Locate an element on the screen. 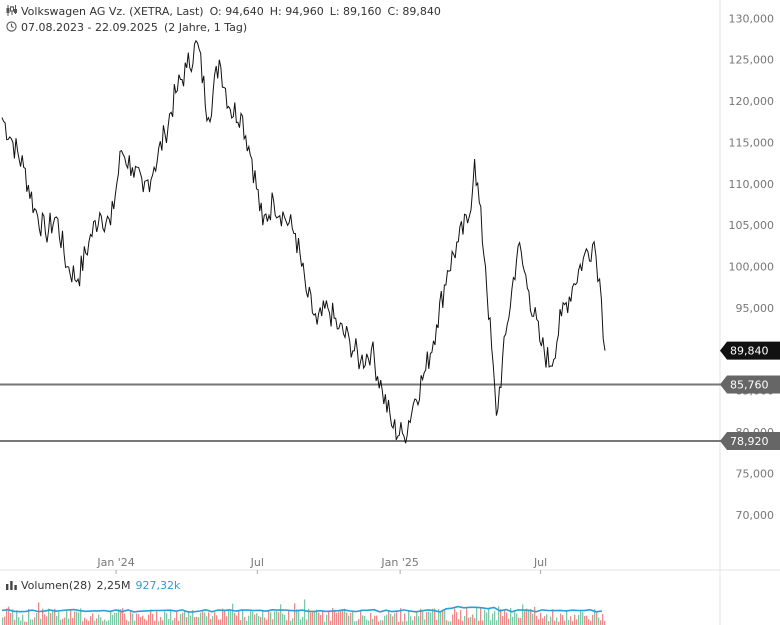 The height and width of the screenshot is (625, 780). volume-bars-icon is located at coordinates (11, 584).